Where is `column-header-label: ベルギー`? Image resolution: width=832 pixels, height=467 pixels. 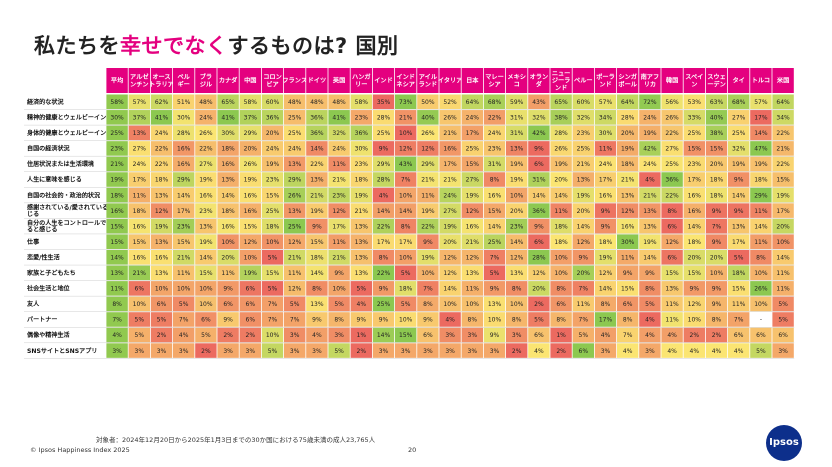 column-header-label: ベルギー is located at coordinates (184, 81).